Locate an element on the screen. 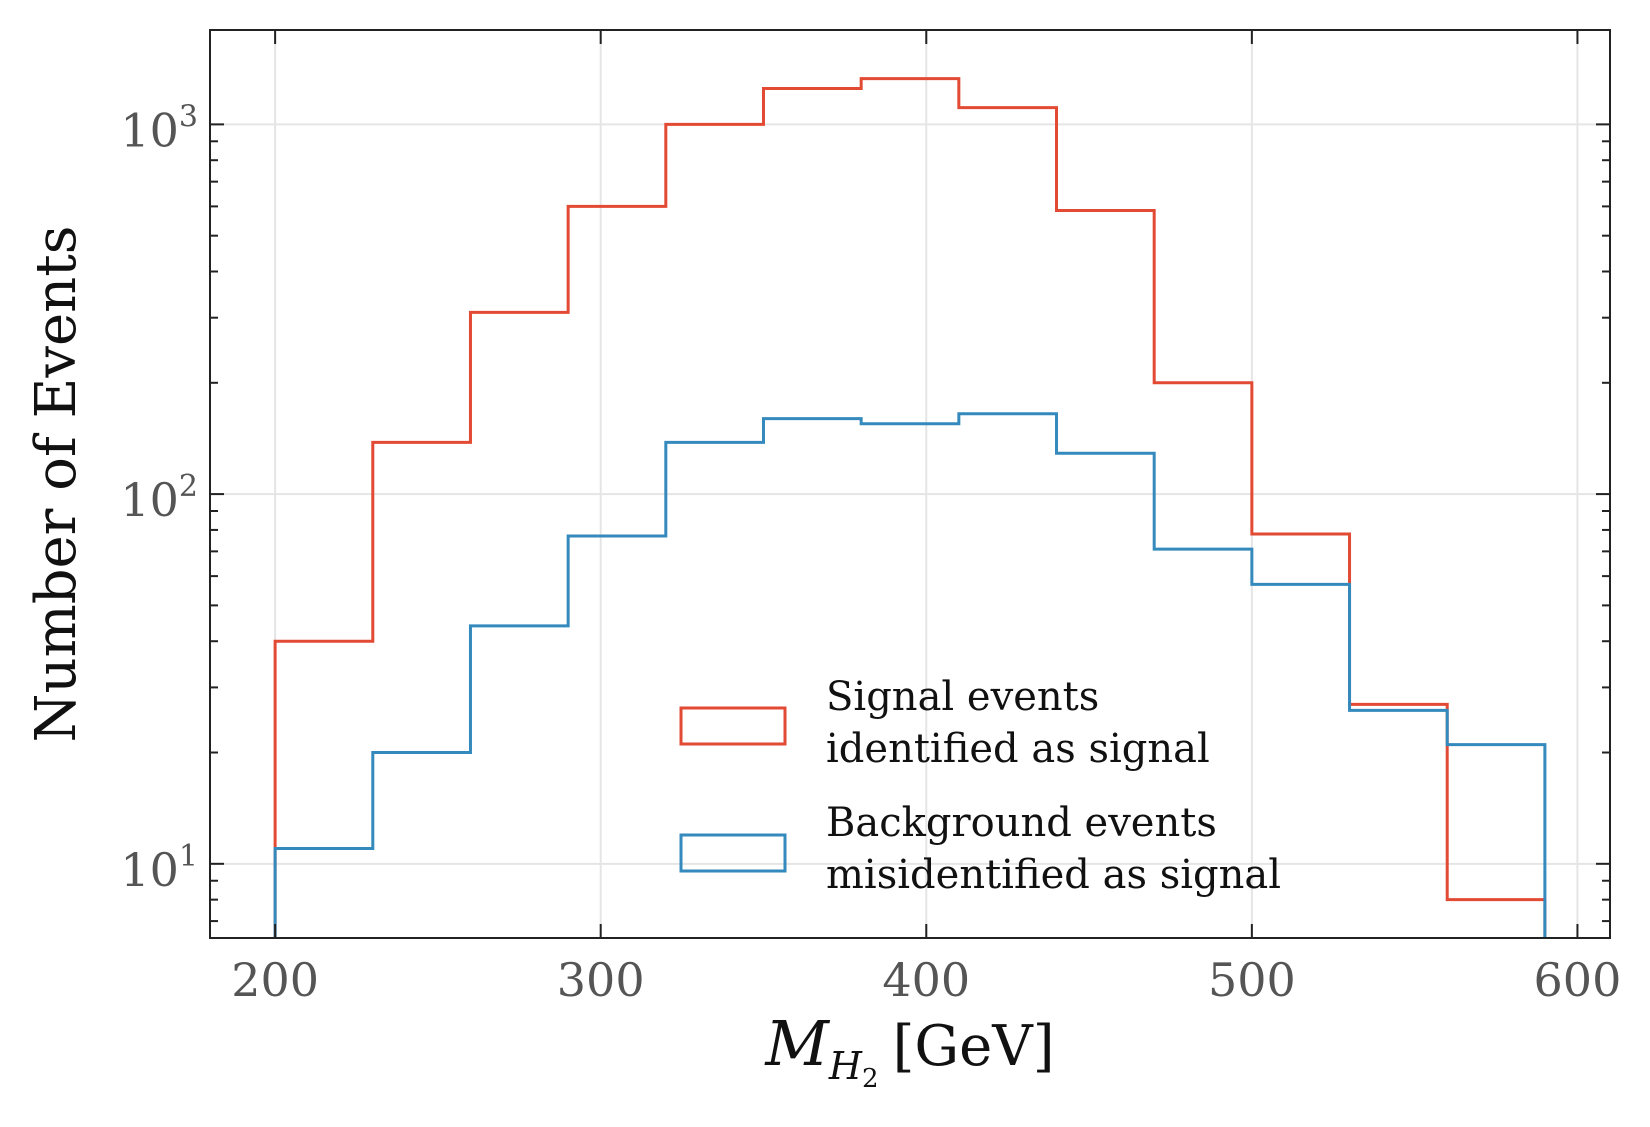 Image resolution: width=1650 pixels, height=1127 pixels. legend-label-signal-line2: identified as signal is located at coordinates (1018, 749).